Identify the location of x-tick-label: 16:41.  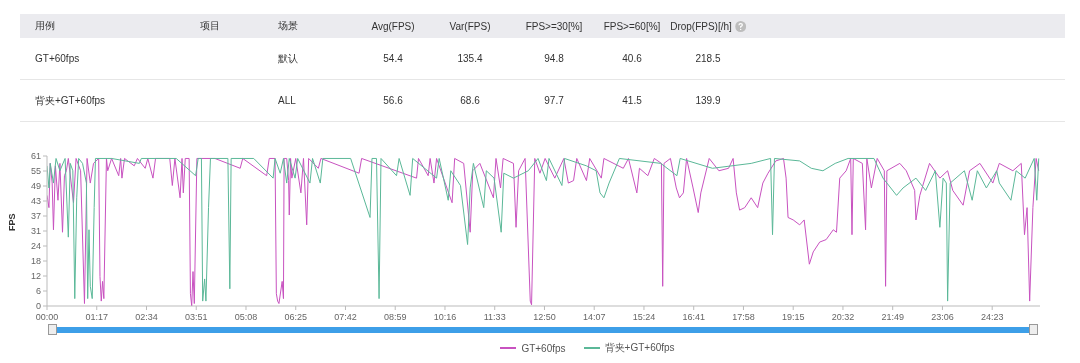
(693, 317).